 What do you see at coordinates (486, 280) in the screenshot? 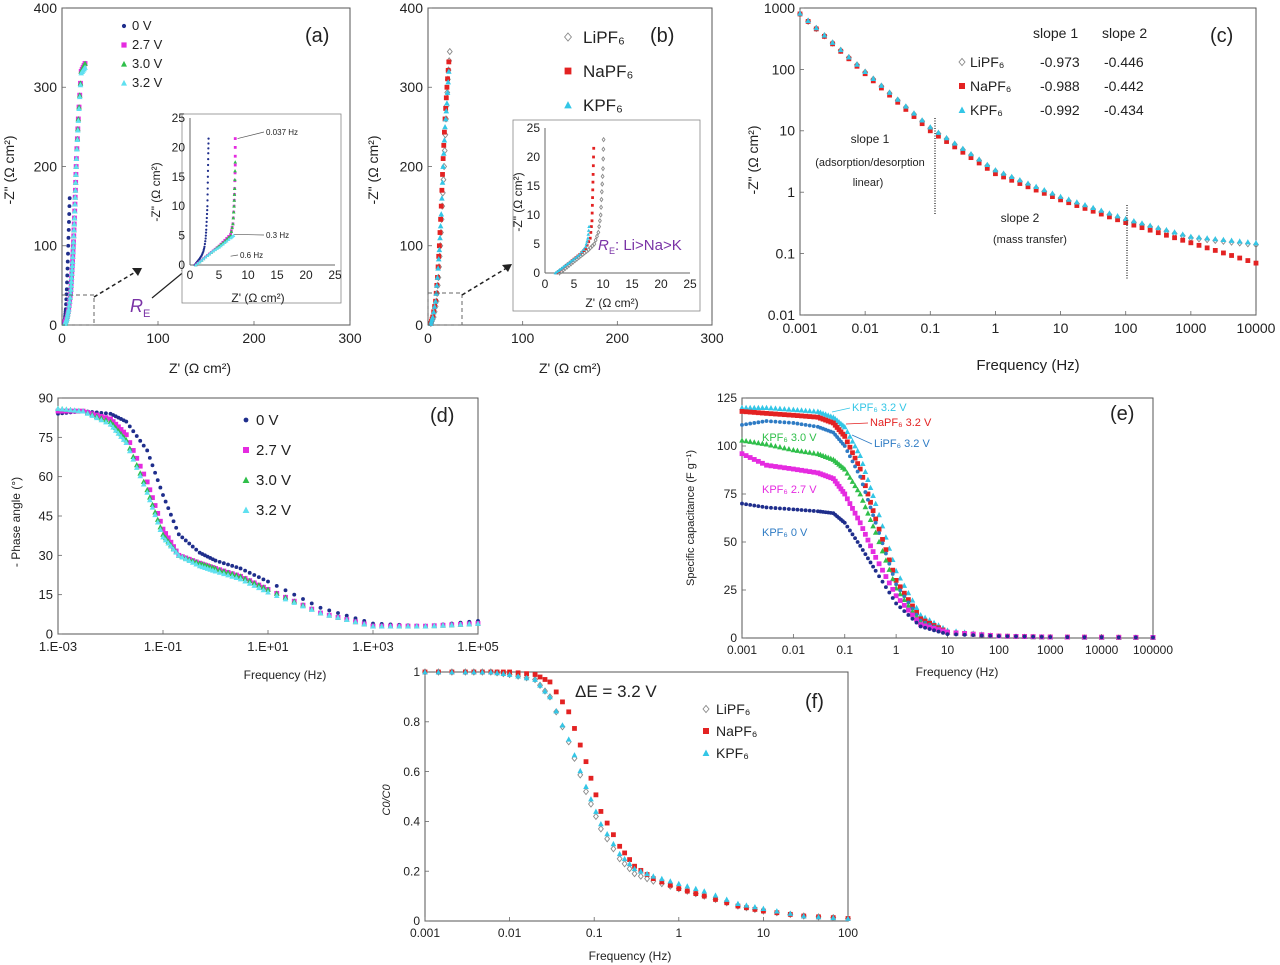
I see `panel-b-zoom-arrow` at bounding box center [486, 280].